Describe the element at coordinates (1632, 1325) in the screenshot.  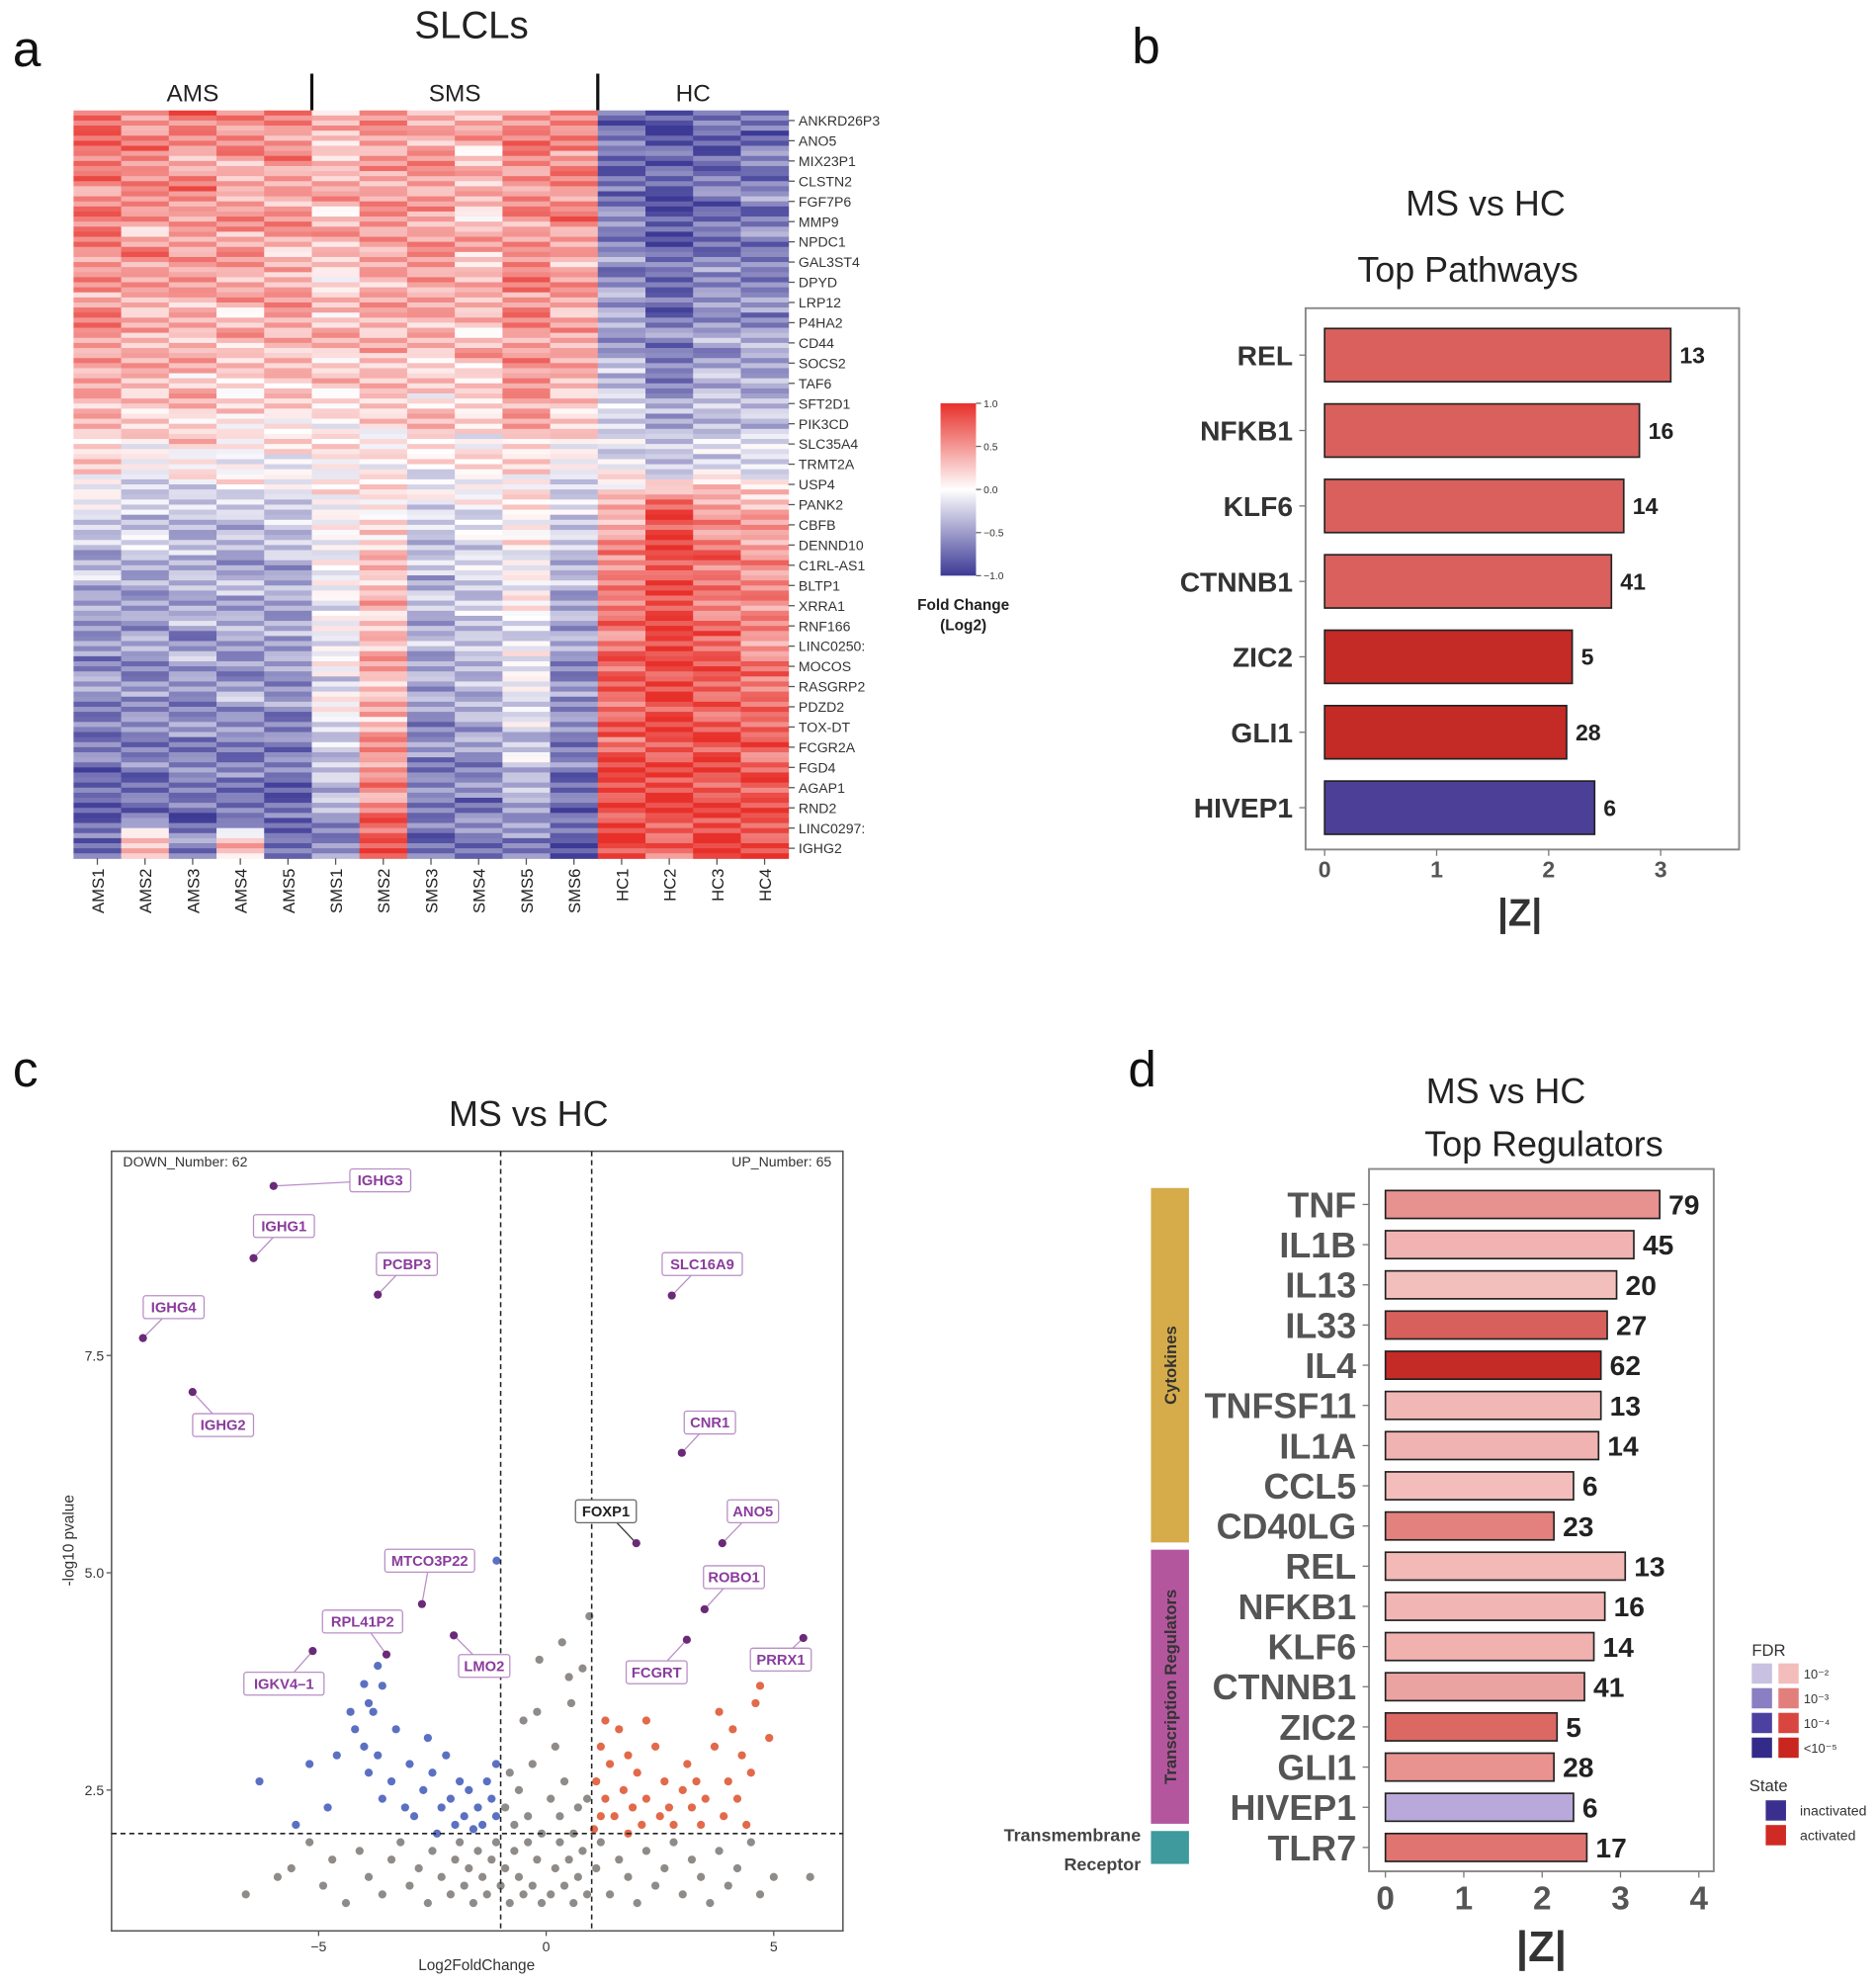
I see `bar-count-label: 27` at that location.